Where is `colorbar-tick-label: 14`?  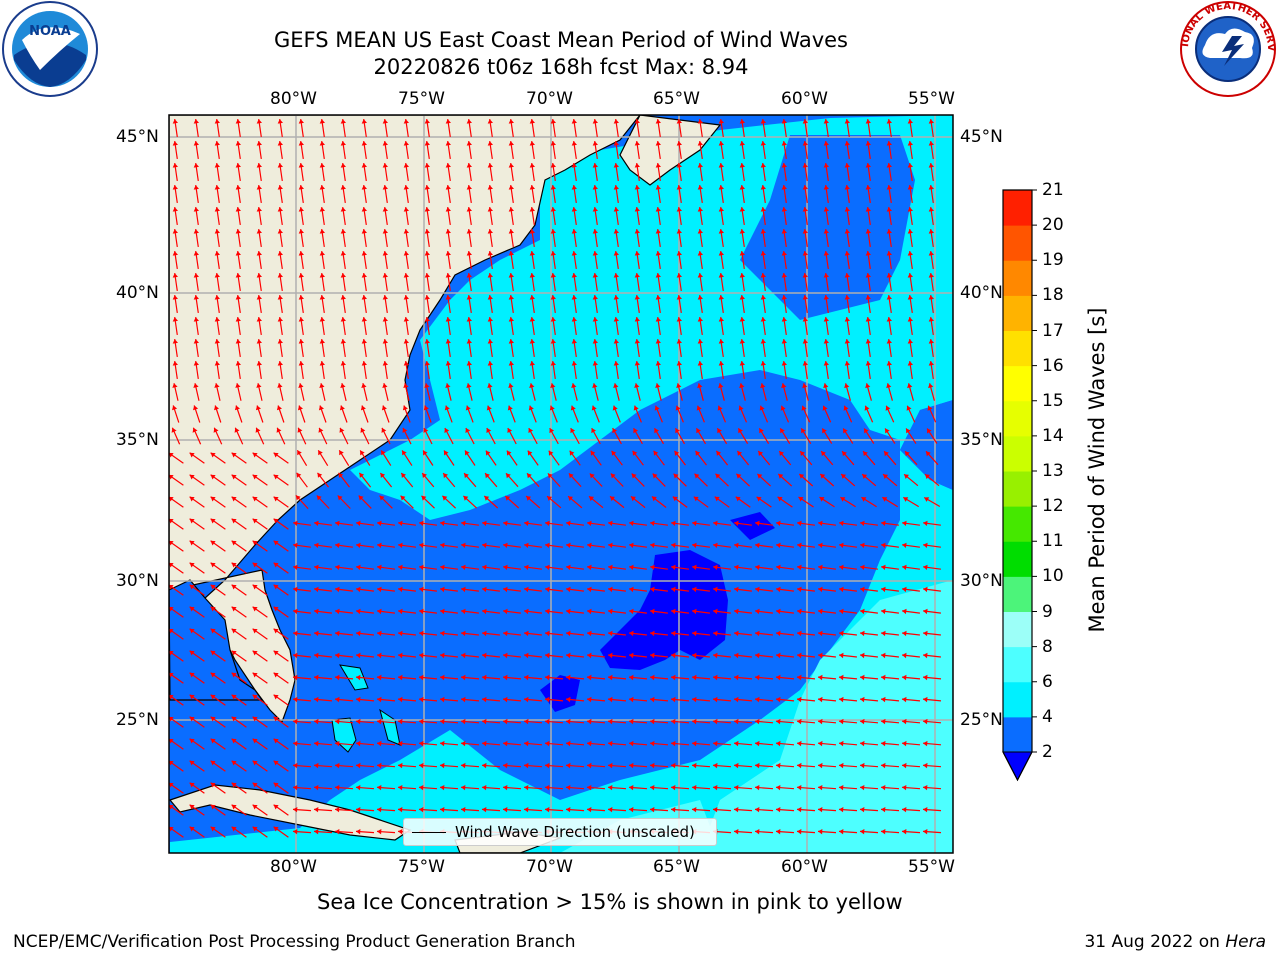
colorbar-tick-label: 14 is located at coordinates (1053, 435).